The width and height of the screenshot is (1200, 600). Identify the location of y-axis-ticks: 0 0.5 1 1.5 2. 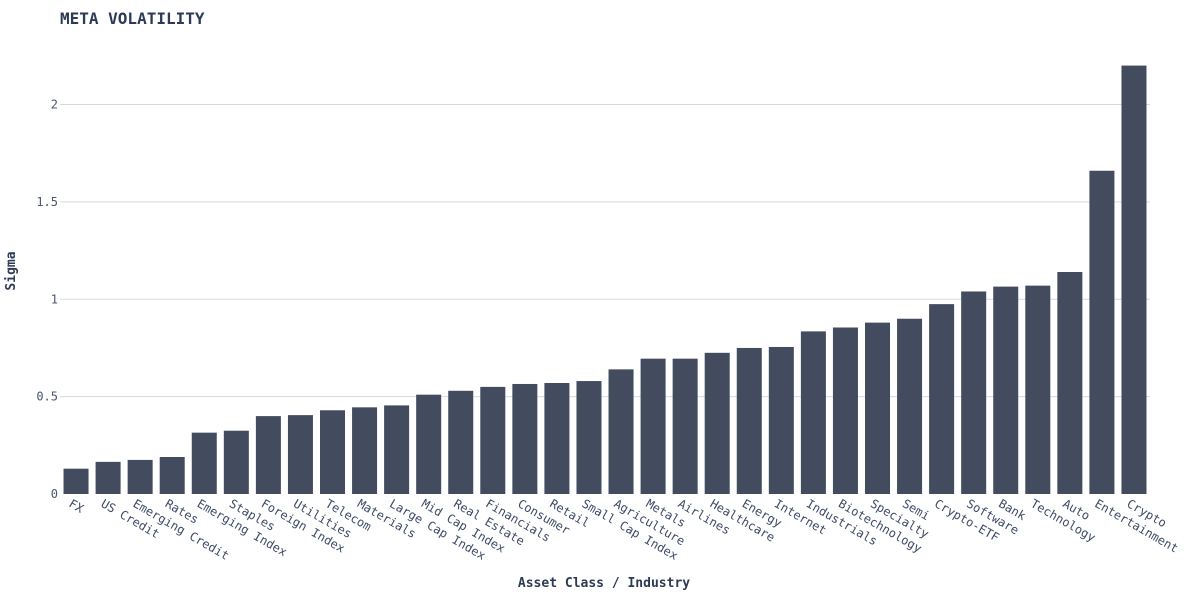
(47, 299).